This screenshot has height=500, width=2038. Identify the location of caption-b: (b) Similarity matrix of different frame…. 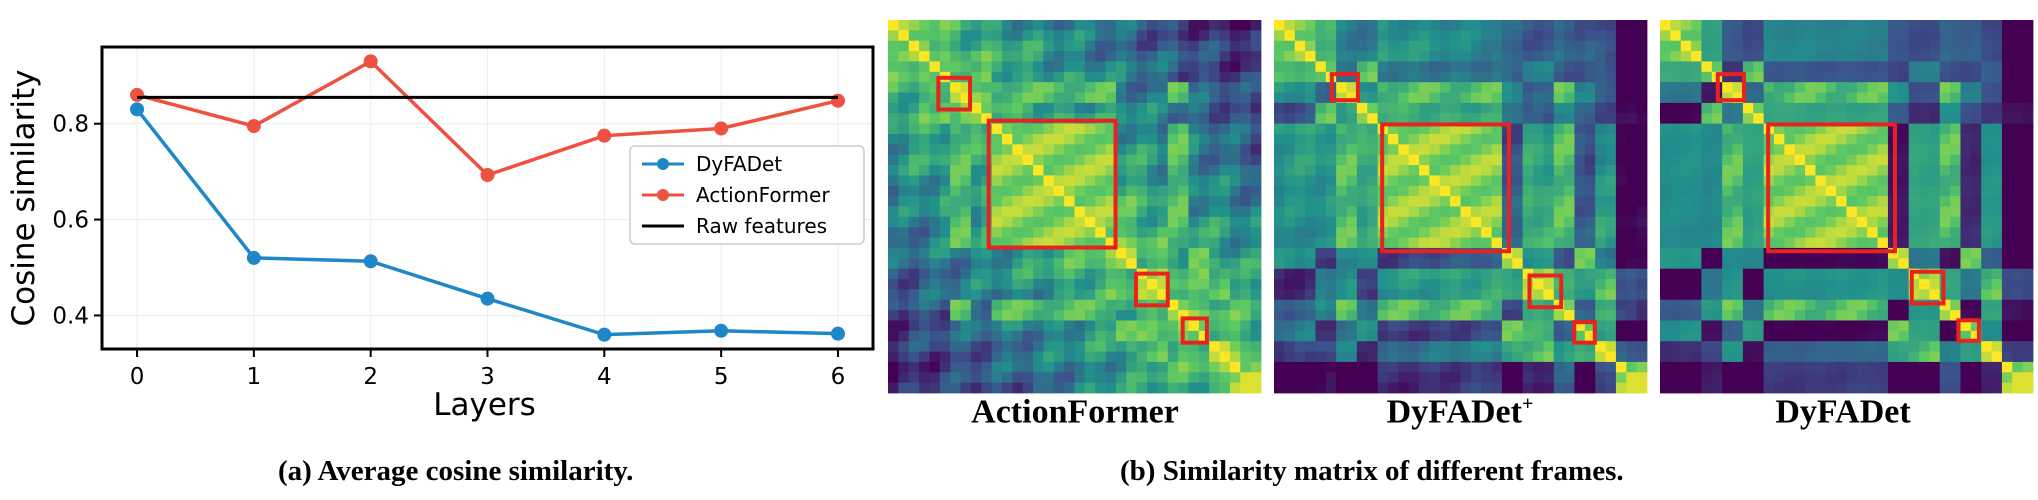
(1372, 471).